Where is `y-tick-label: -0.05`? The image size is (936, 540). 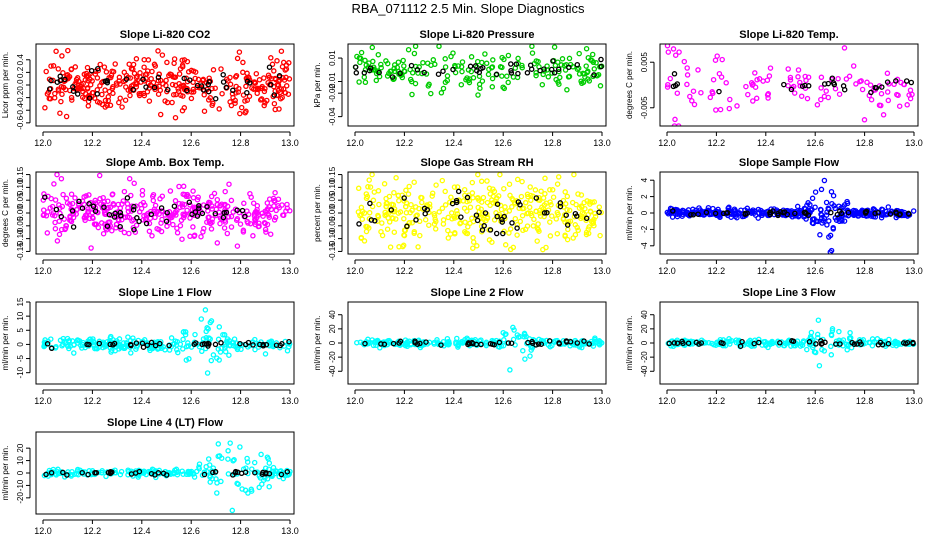 y-tick-label: -0.05 is located at coordinates (332, 225).